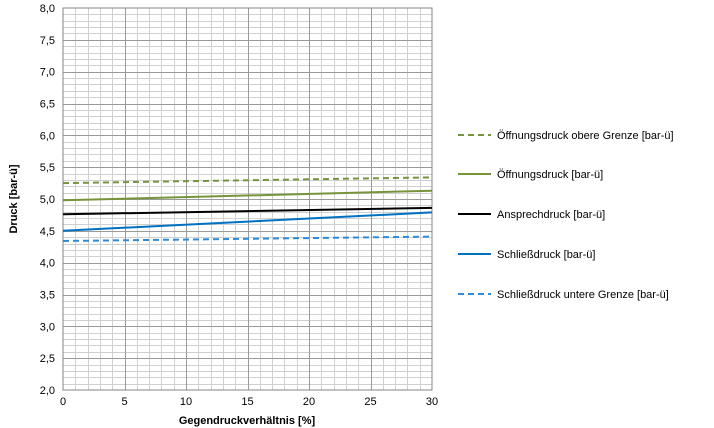 Image resolution: width=714 pixels, height=428 pixels. I want to click on y-tick-label: 5,5, so click(47, 168).